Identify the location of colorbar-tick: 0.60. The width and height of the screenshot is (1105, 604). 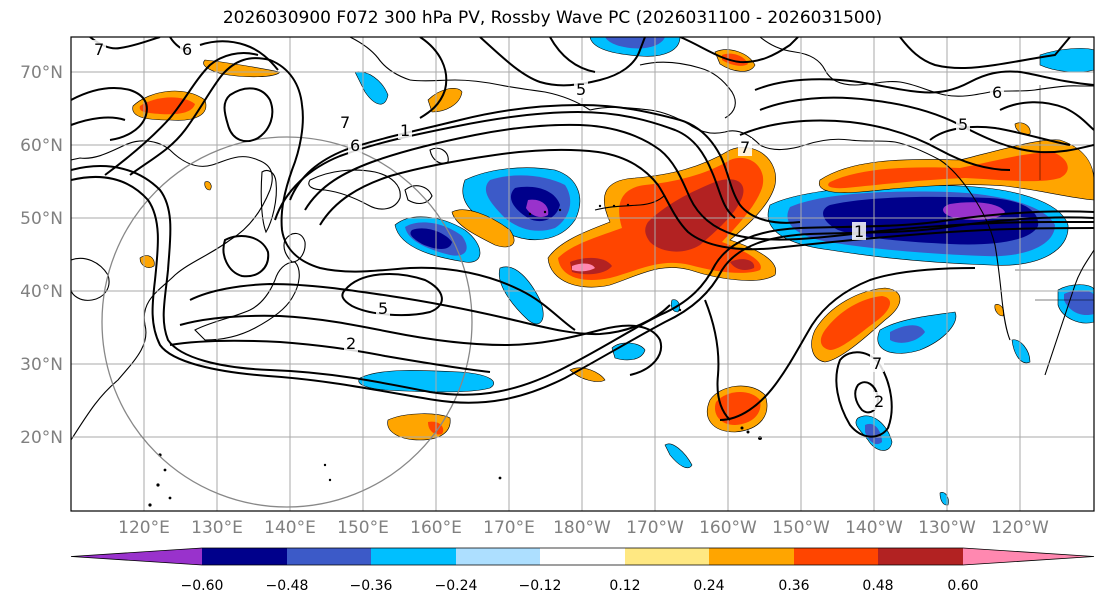
(962, 586).